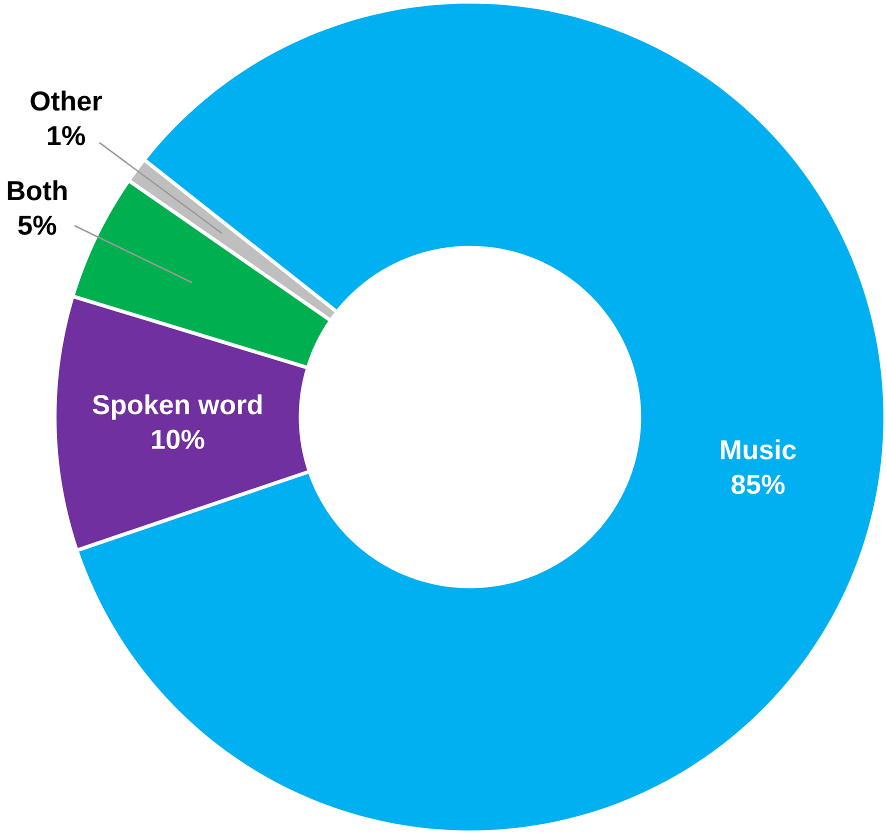 This screenshot has width=887, height=834. What do you see at coordinates (758, 484) in the screenshot?
I see `data-label: 85%` at bounding box center [758, 484].